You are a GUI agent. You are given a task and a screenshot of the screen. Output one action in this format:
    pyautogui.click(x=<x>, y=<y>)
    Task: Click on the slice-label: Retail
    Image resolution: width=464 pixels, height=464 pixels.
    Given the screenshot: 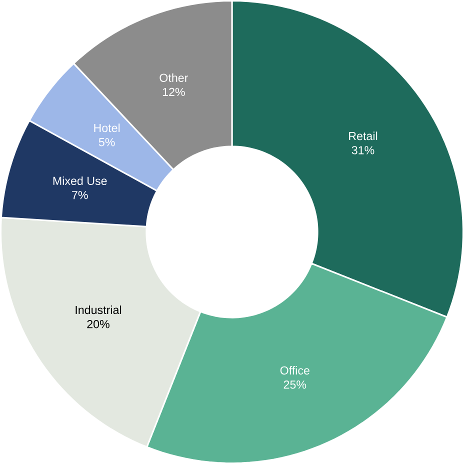 What is the action you would take?
    pyautogui.click(x=363, y=136)
    